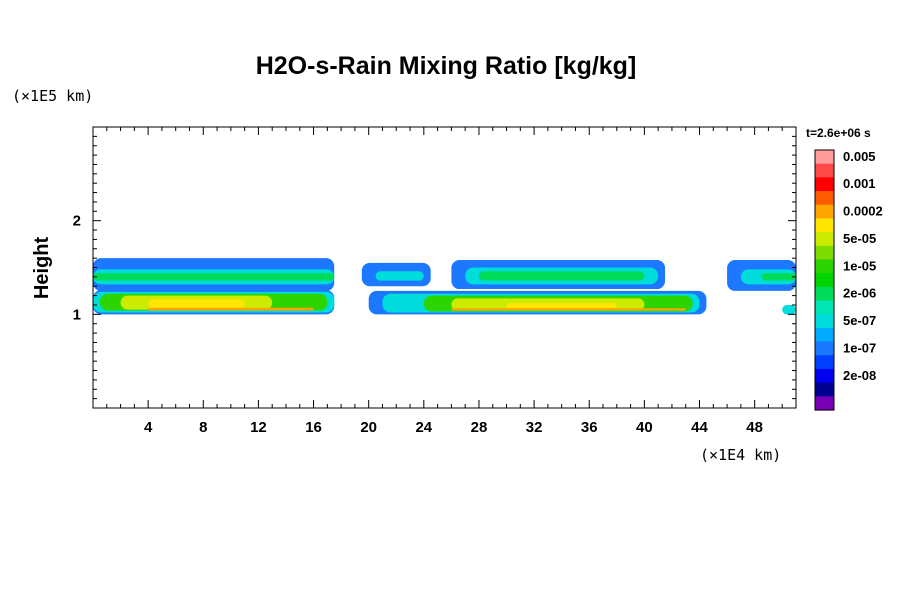  I want to click on y-tick-label: 1, so click(77, 314).